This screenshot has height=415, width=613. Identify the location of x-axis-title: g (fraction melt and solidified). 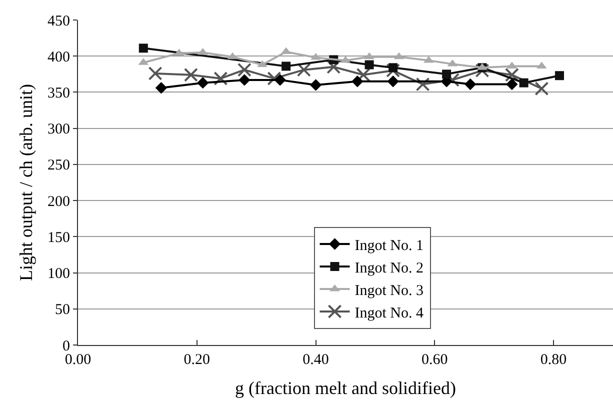
(345, 388).